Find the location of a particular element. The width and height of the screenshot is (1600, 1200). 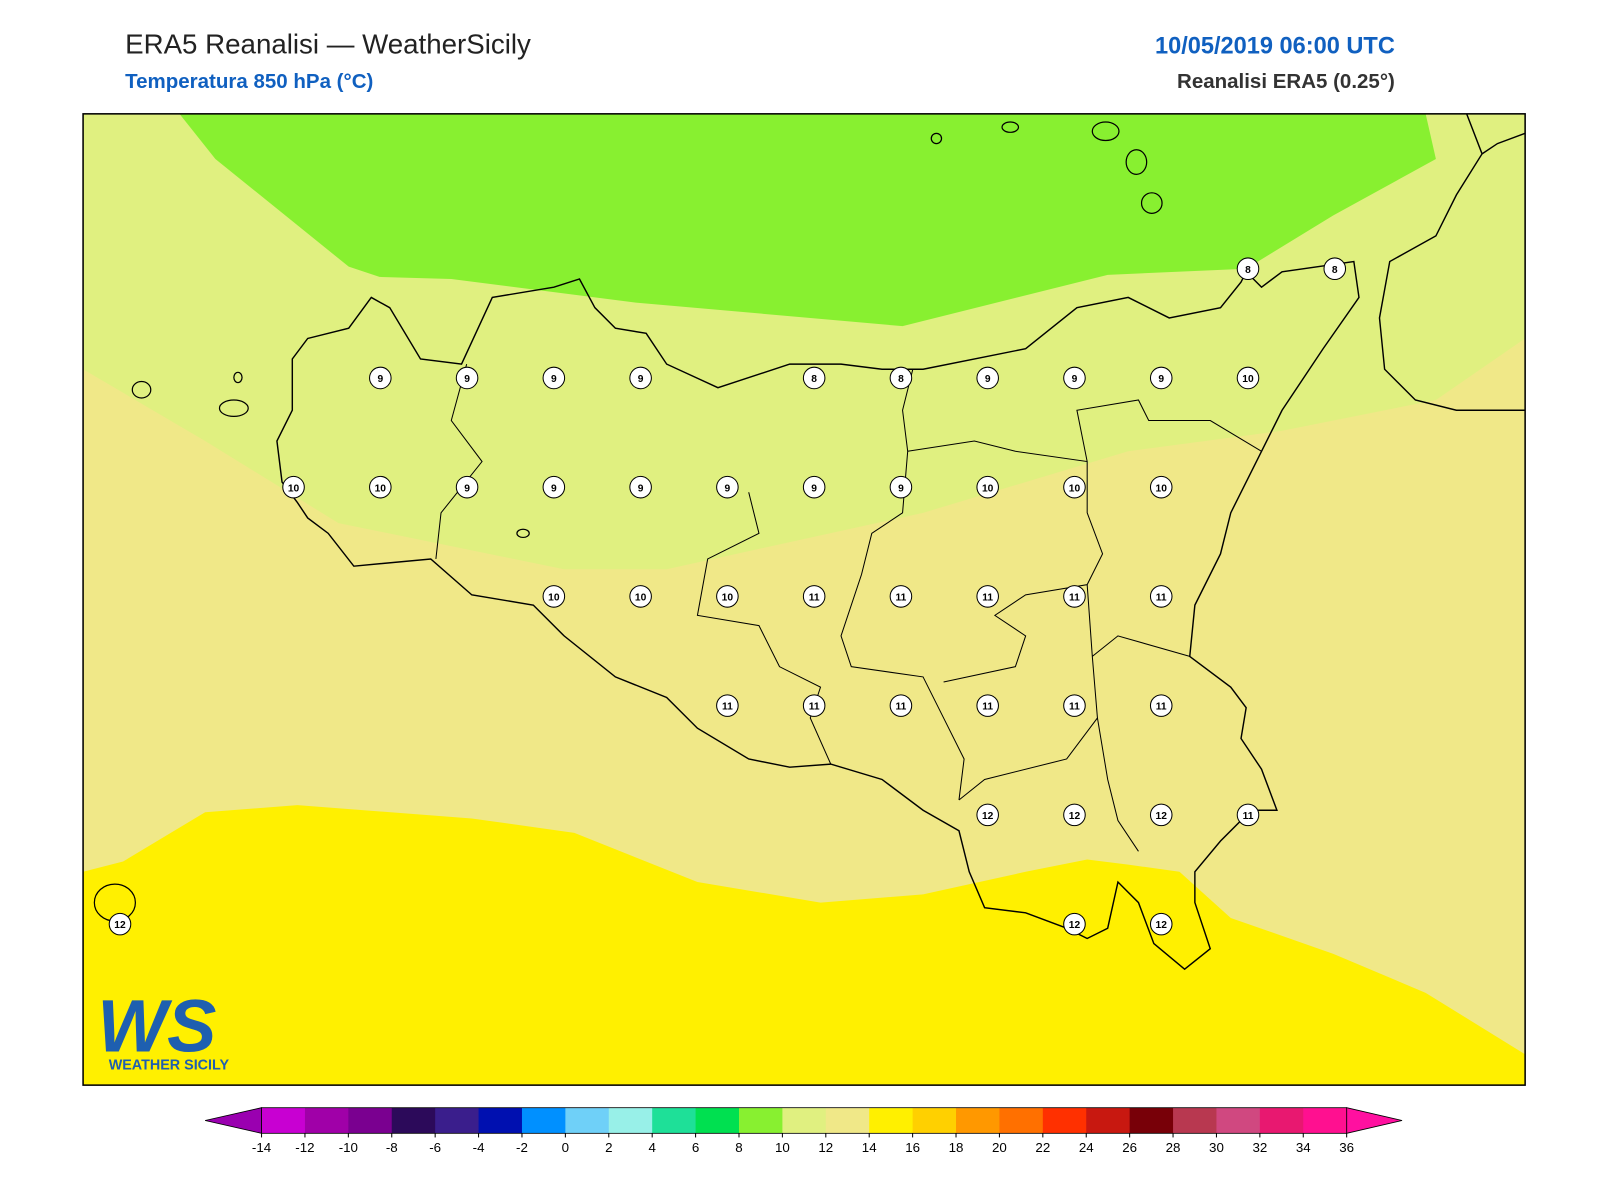

colorbar-tick-label: -10 is located at coordinates (348, 1147).